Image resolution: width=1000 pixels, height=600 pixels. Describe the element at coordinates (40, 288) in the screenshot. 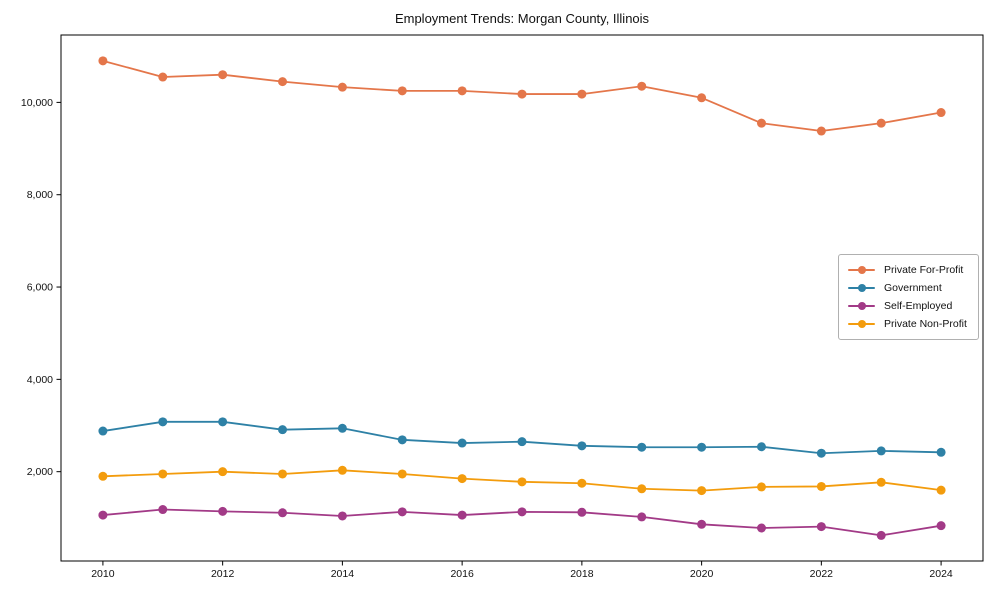

I see `y-tick-label: 6,000` at that location.